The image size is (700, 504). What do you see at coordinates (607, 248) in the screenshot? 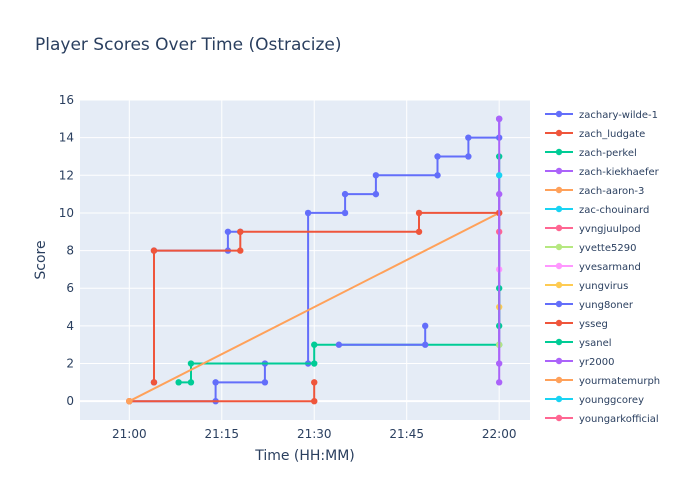
I see `legend-label: yvette5290` at bounding box center [607, 248].